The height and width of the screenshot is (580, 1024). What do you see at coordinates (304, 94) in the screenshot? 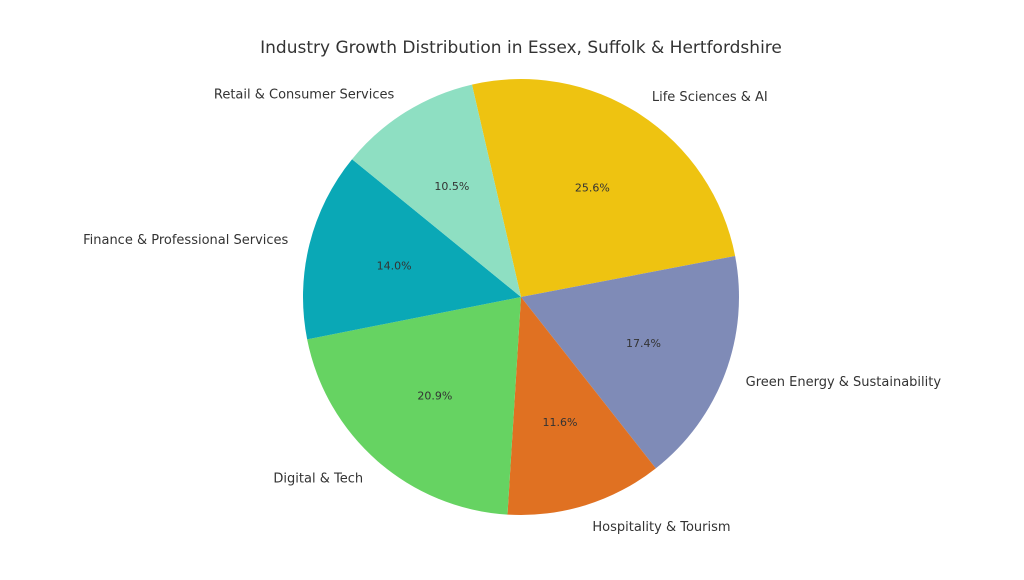
I see `pie-label-retail-and-consumer-services: Retail & Consumer Services` at bounding box center [304, 94].